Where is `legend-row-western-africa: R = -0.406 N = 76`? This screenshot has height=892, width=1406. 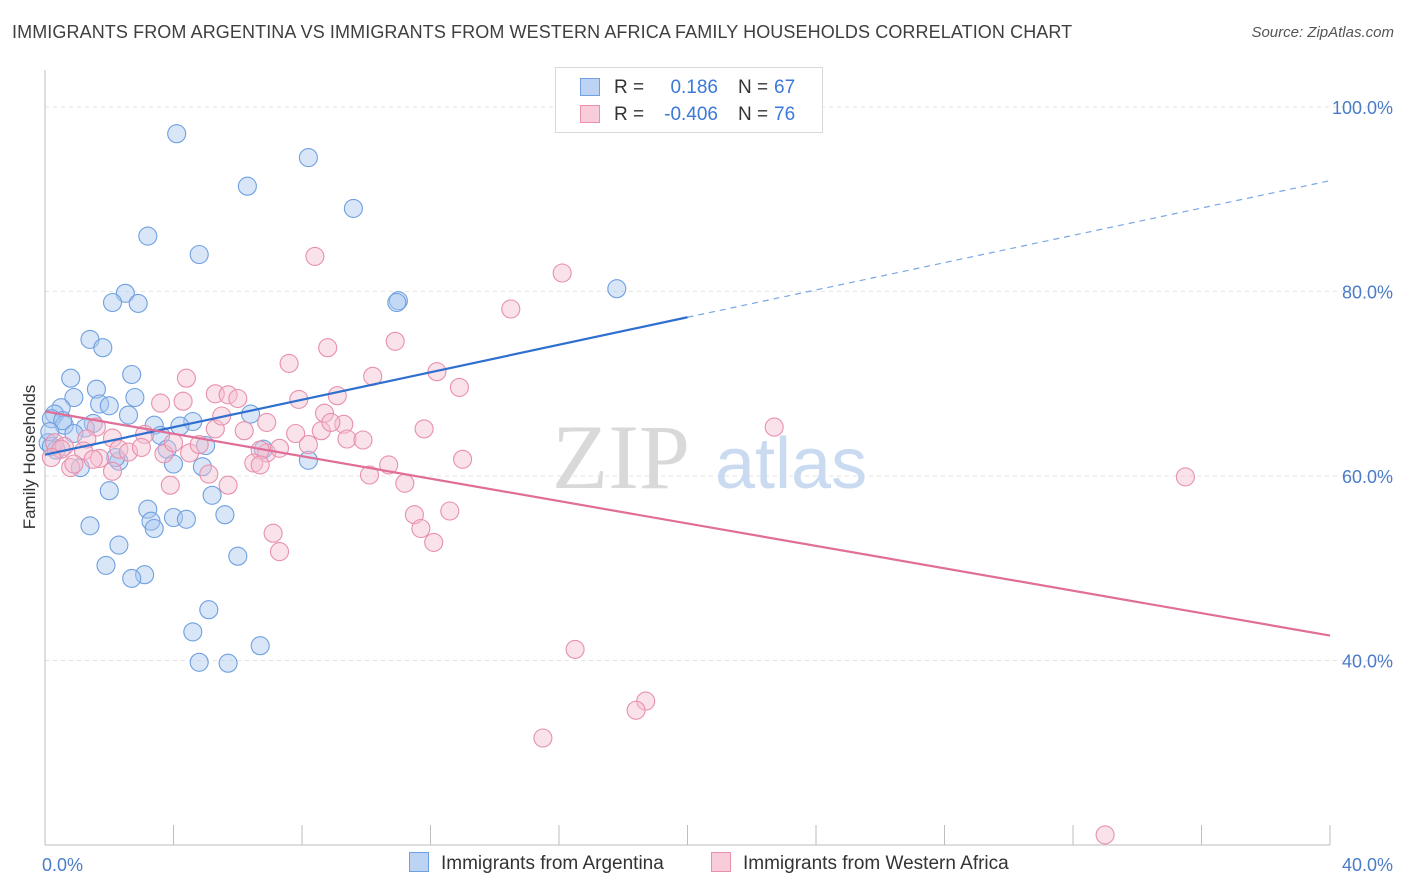 legend-row-western-africa: R = -0.406 N = 76 is located at coordinates (689, 115).